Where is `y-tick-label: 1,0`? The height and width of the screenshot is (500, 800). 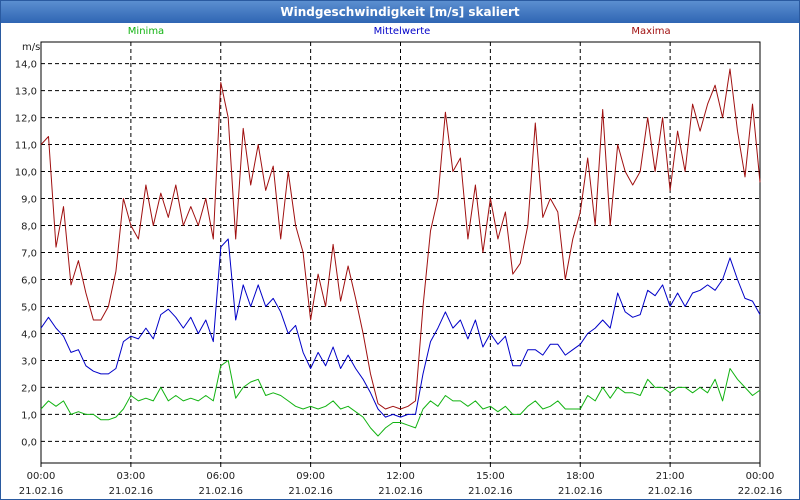 y-tick-label: 1,0 is located at coordinates (29, 415).